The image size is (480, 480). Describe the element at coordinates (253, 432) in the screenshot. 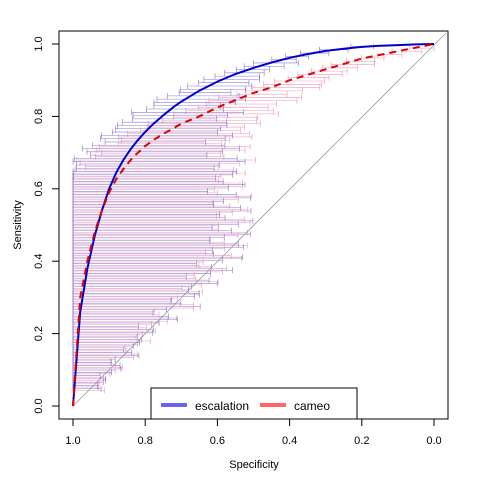

I see `x-axis: 1.0 0.8 0.6 0.4 0.2 0.0` at that location.